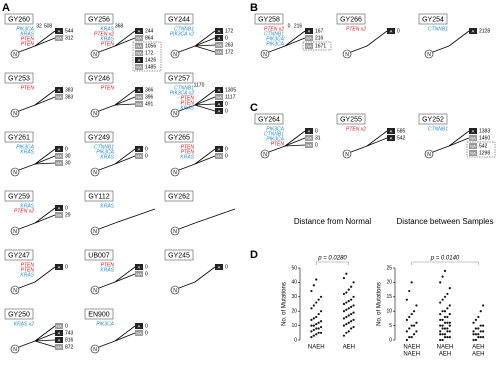 The width and height of the screenshot is (500, 367). I want to click on leaf-count: 542, so click(401, 139).